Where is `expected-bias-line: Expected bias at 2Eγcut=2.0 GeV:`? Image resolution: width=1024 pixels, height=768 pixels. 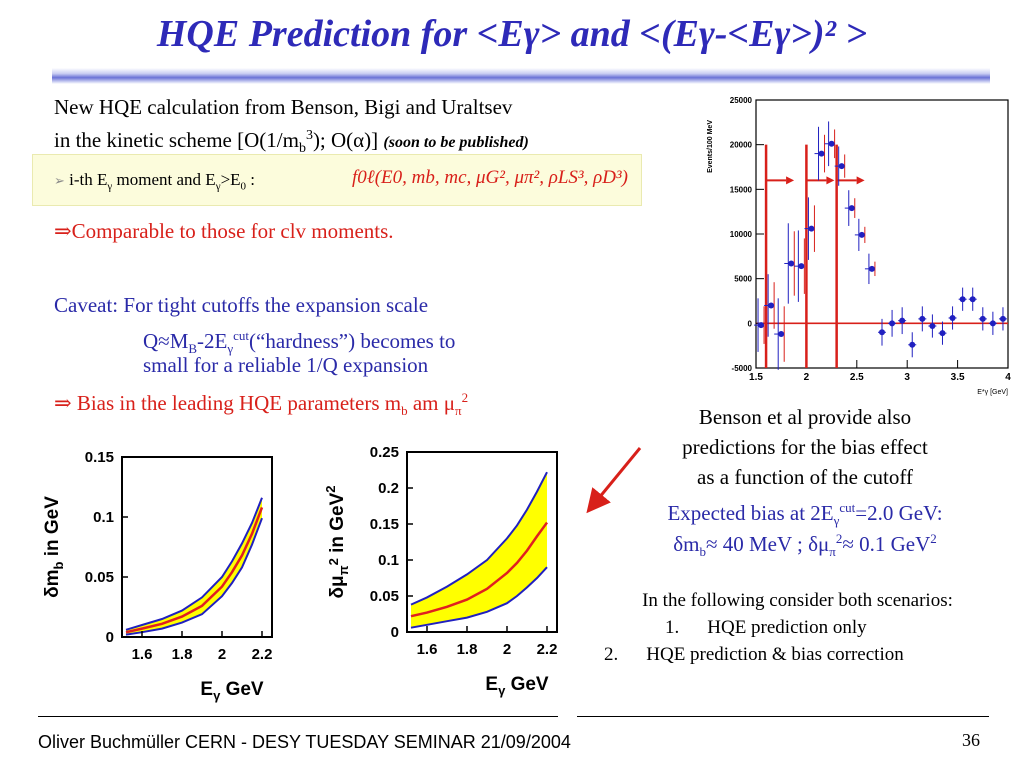
expected-bias-line: Expected bias at 2Eγcut=2.0 GeV: is located at coordinates (805, 514).